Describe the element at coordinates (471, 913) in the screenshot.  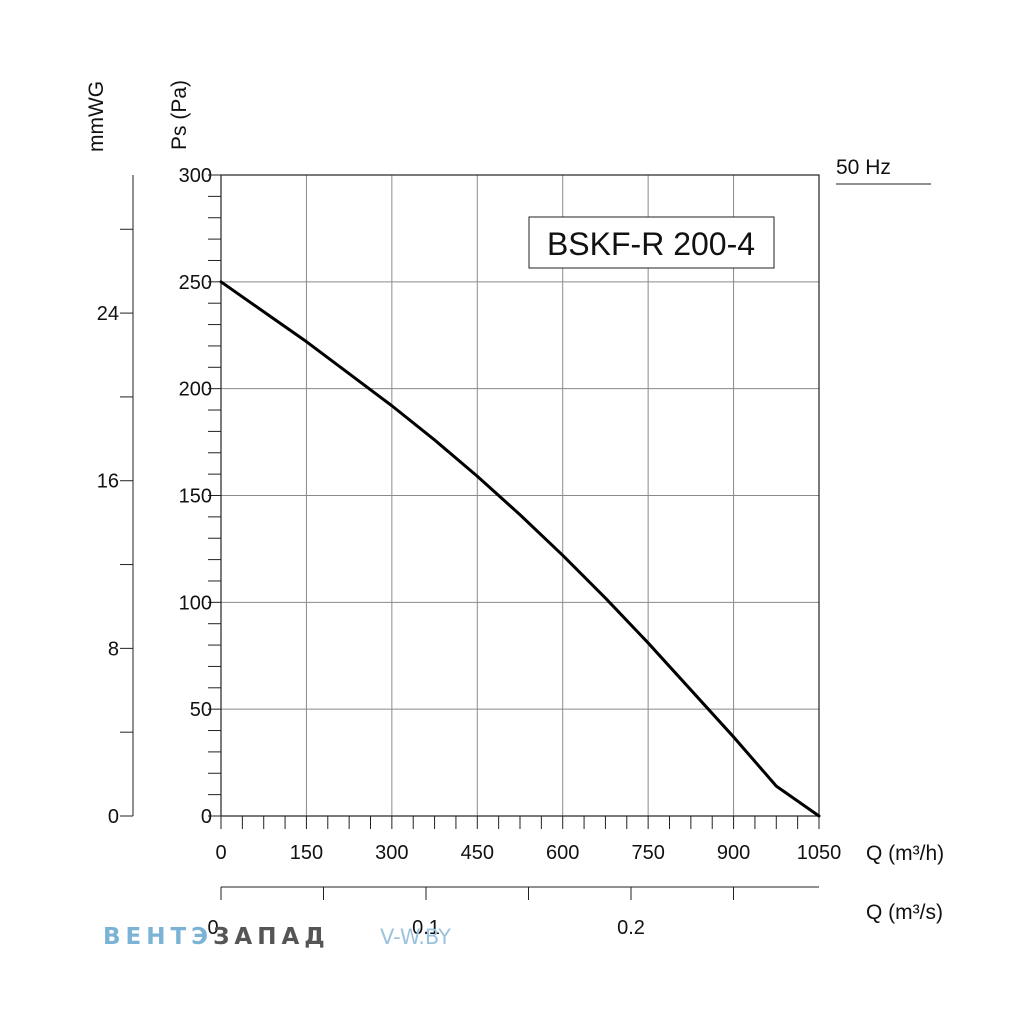
I see `x2-axis-ticks: 0 0.1 0.2` at that location.